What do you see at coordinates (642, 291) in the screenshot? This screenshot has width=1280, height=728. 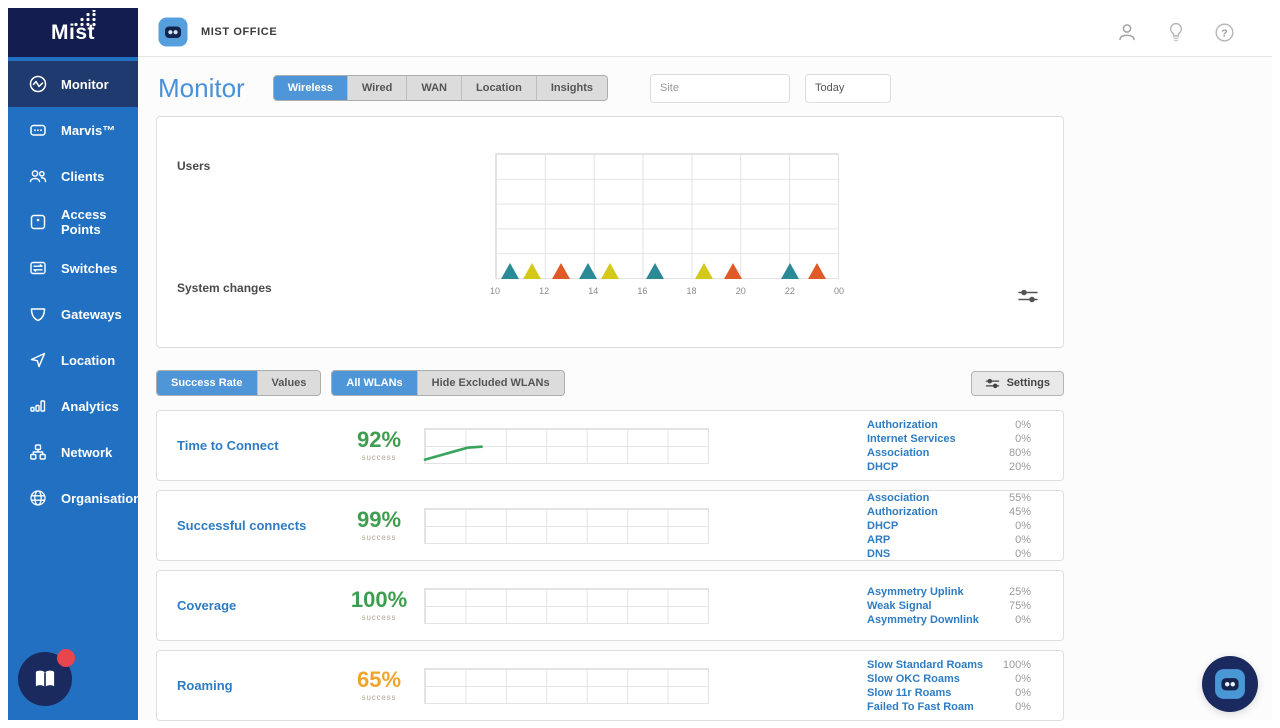 I see `x-tick-label: 16` at bounding box center [642, 291].